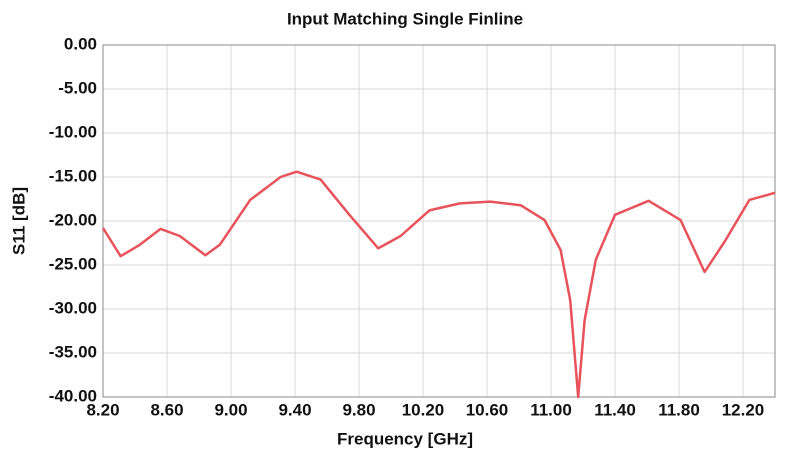 This screenshot has width=787, height=455. I want to click on x-axis-label: Frequency [GHz], so click(405, 438).